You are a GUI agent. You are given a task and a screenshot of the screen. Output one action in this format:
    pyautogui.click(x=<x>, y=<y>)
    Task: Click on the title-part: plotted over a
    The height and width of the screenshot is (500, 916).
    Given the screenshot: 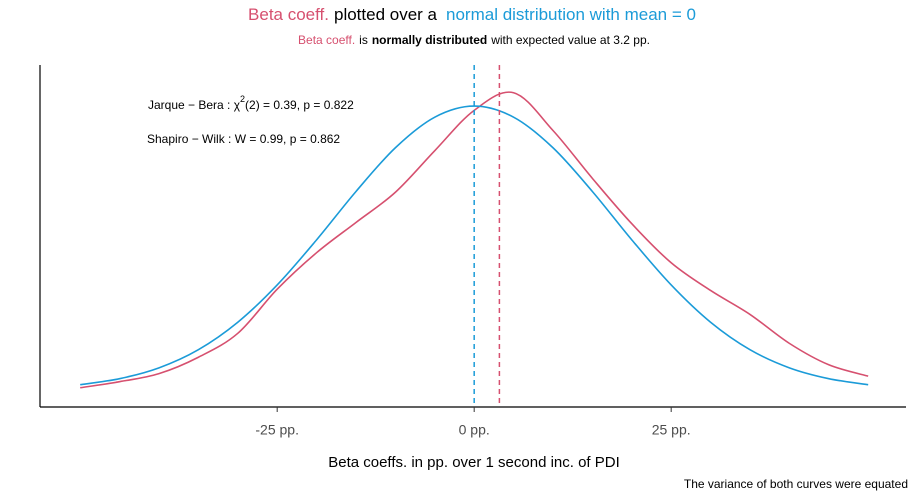 What is the action you would take?
    pyautogui.click(x=386, y=14)
    